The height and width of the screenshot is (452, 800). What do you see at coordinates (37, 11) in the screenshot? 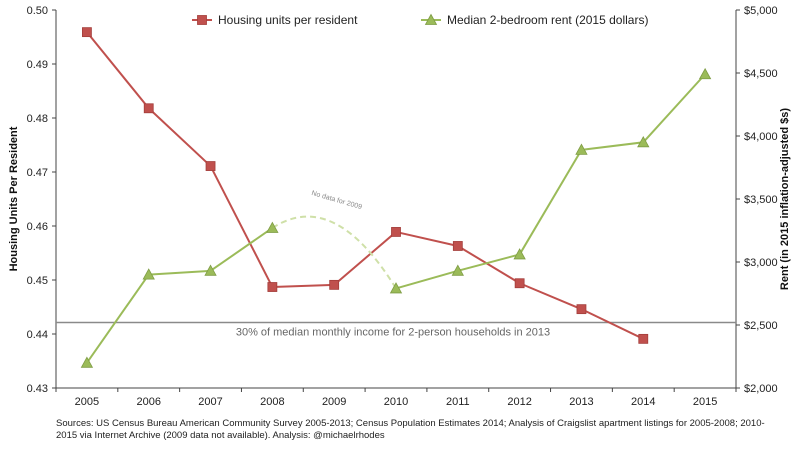
I see `y-tick-label: 0.50` at bounding box center [37, 11].